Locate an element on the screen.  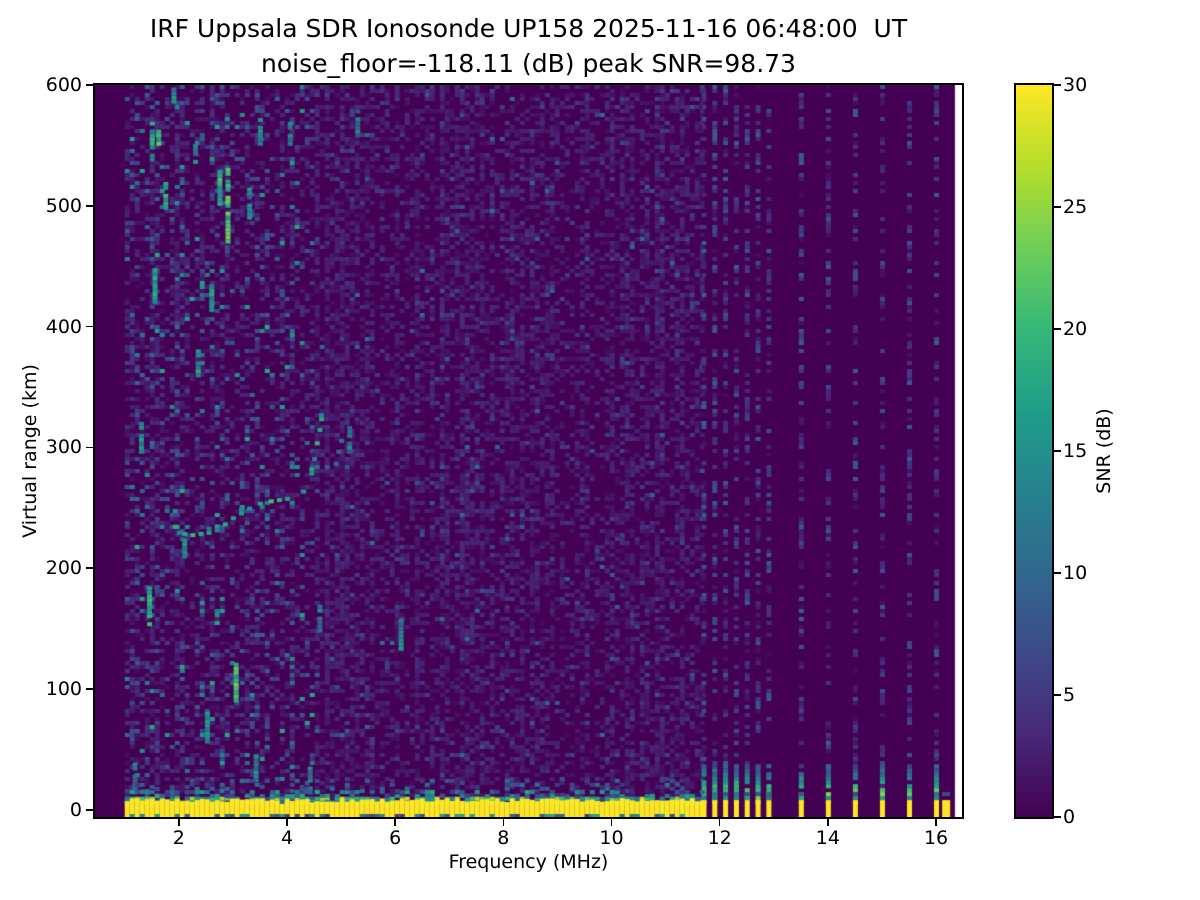
x-tick-label: 14 is located at coordinates (827, 838).